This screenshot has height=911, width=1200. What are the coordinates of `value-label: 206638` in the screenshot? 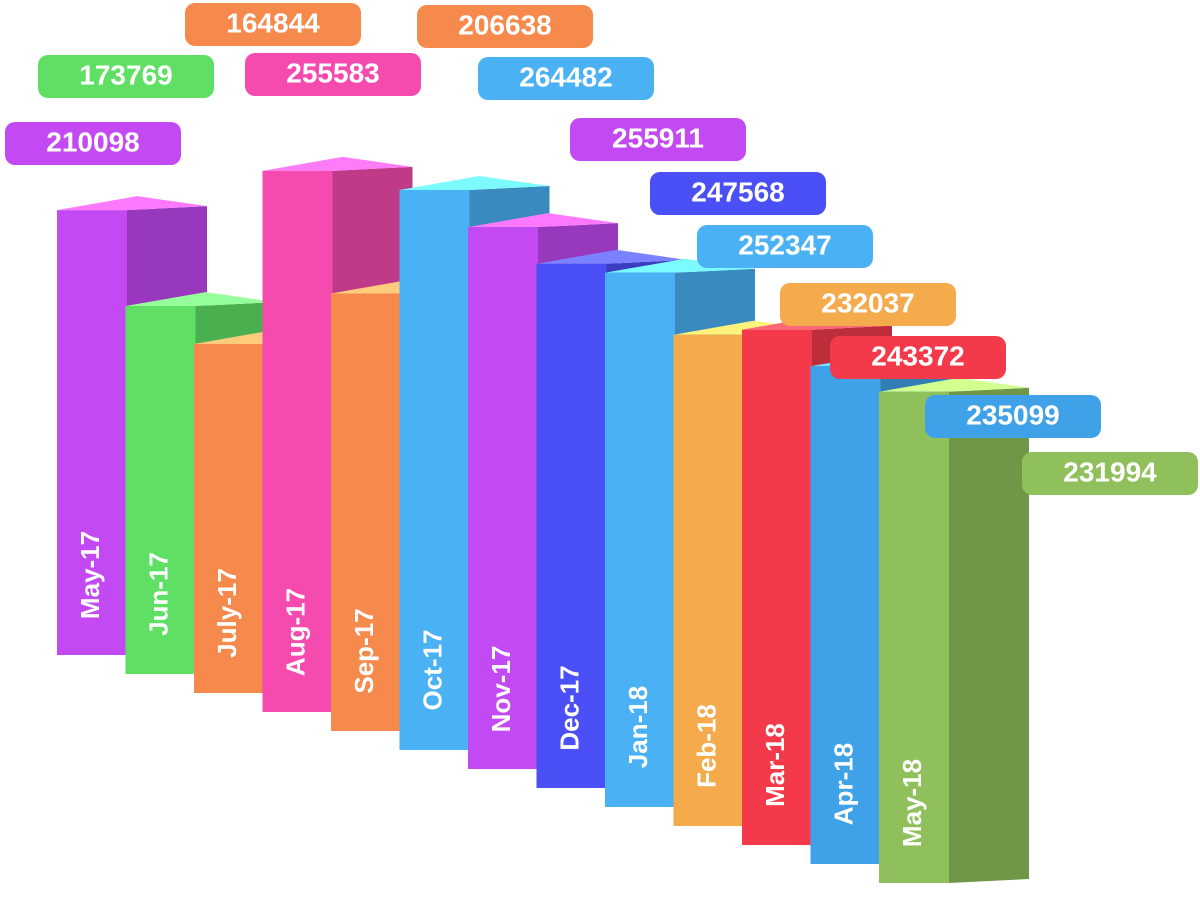 It's located at (504, 24).